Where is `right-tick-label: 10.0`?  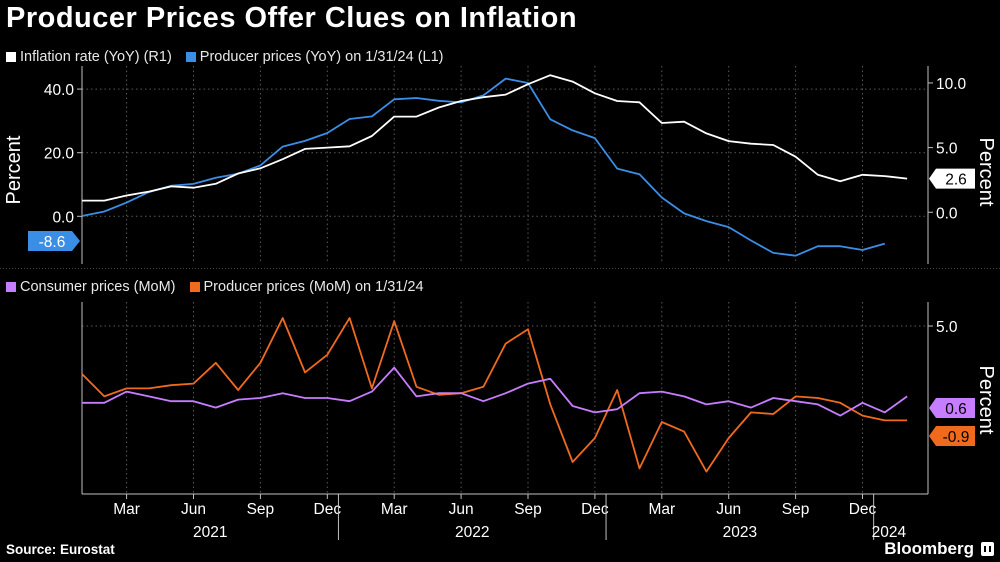
right-tick-label: 10.0 is located at coordinates (951, 84).